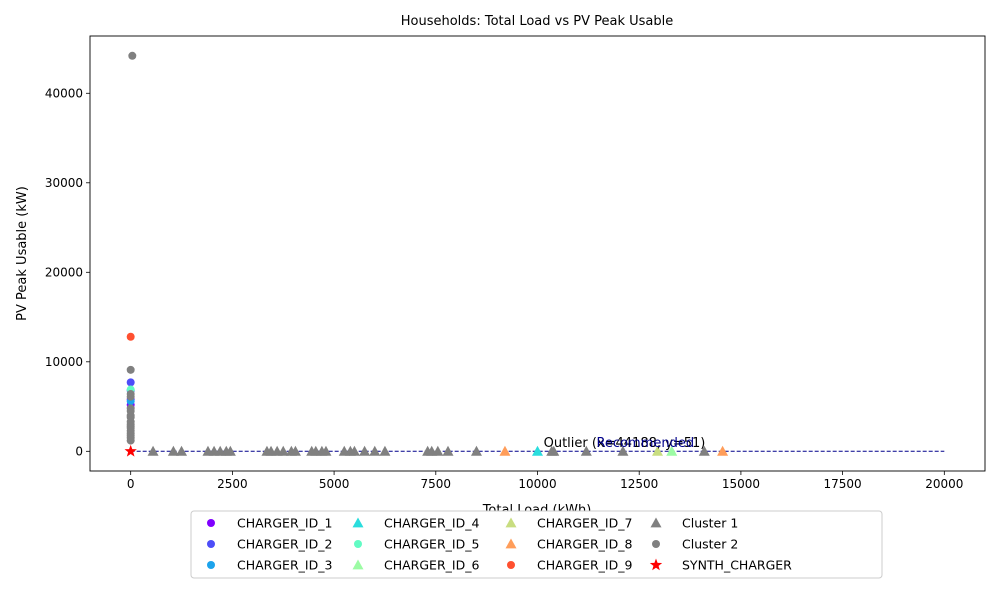 The width and height of the screenshot is (1000, 600). I want to click on annotation-label: Outlier (x=44188, y=51), so click(625, 443).